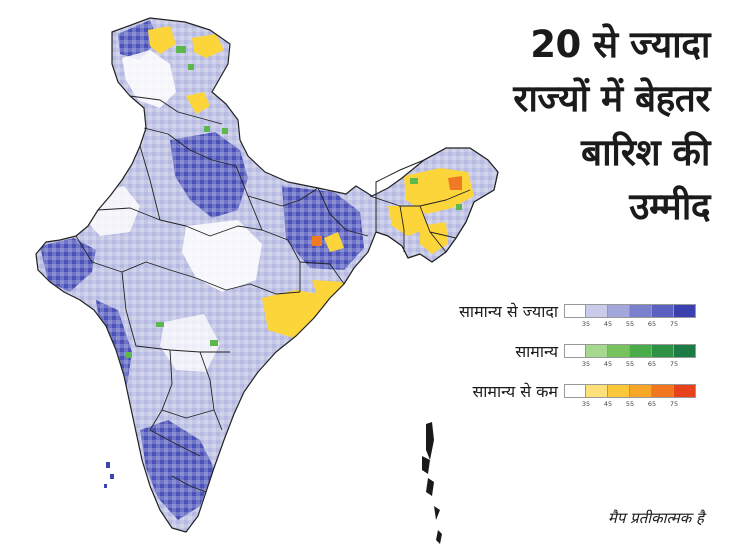  I want to click on normal-spot-up, so click(225, 131).